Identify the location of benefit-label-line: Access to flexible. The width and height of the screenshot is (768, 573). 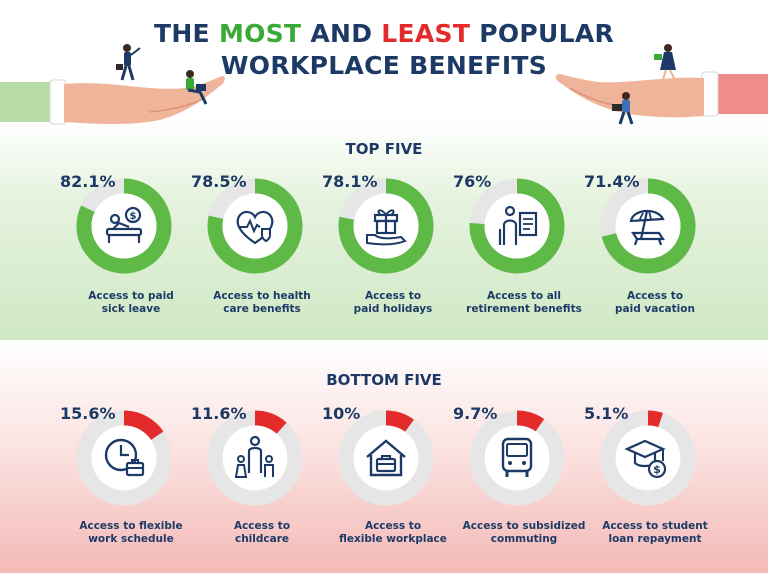
(131, 526).